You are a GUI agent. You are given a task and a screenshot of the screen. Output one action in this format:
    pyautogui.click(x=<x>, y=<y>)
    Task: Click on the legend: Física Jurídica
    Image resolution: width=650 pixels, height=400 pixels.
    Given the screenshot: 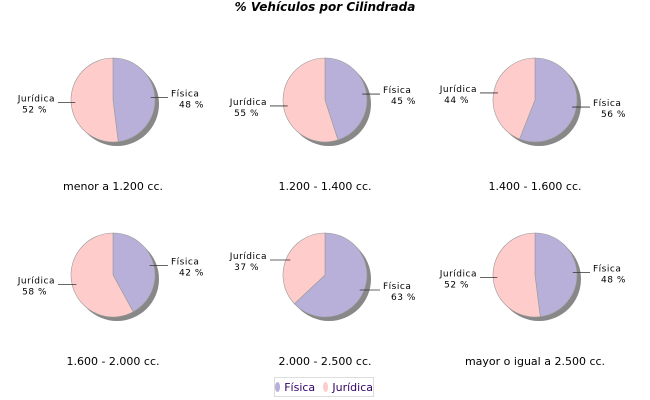 What is the action you would take?
    pyautogui.click(x=324, y=387)
    